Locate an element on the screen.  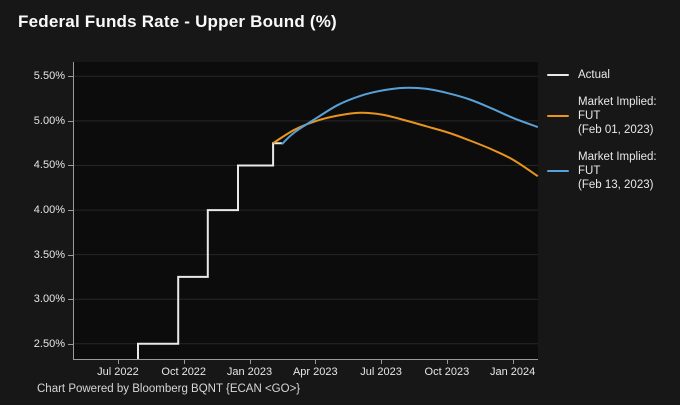
y-tick-label: 4.50% is located at coordinates (49, 165).